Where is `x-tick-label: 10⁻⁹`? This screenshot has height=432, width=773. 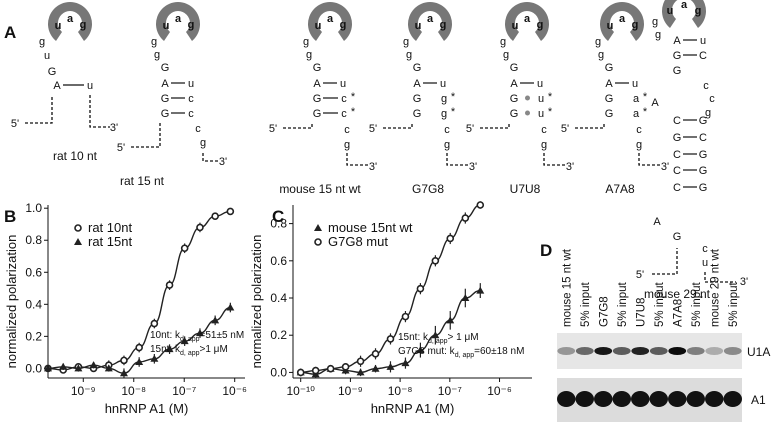 x-tick-label: 10⁻⁹ is located at coordinates (83, 391).